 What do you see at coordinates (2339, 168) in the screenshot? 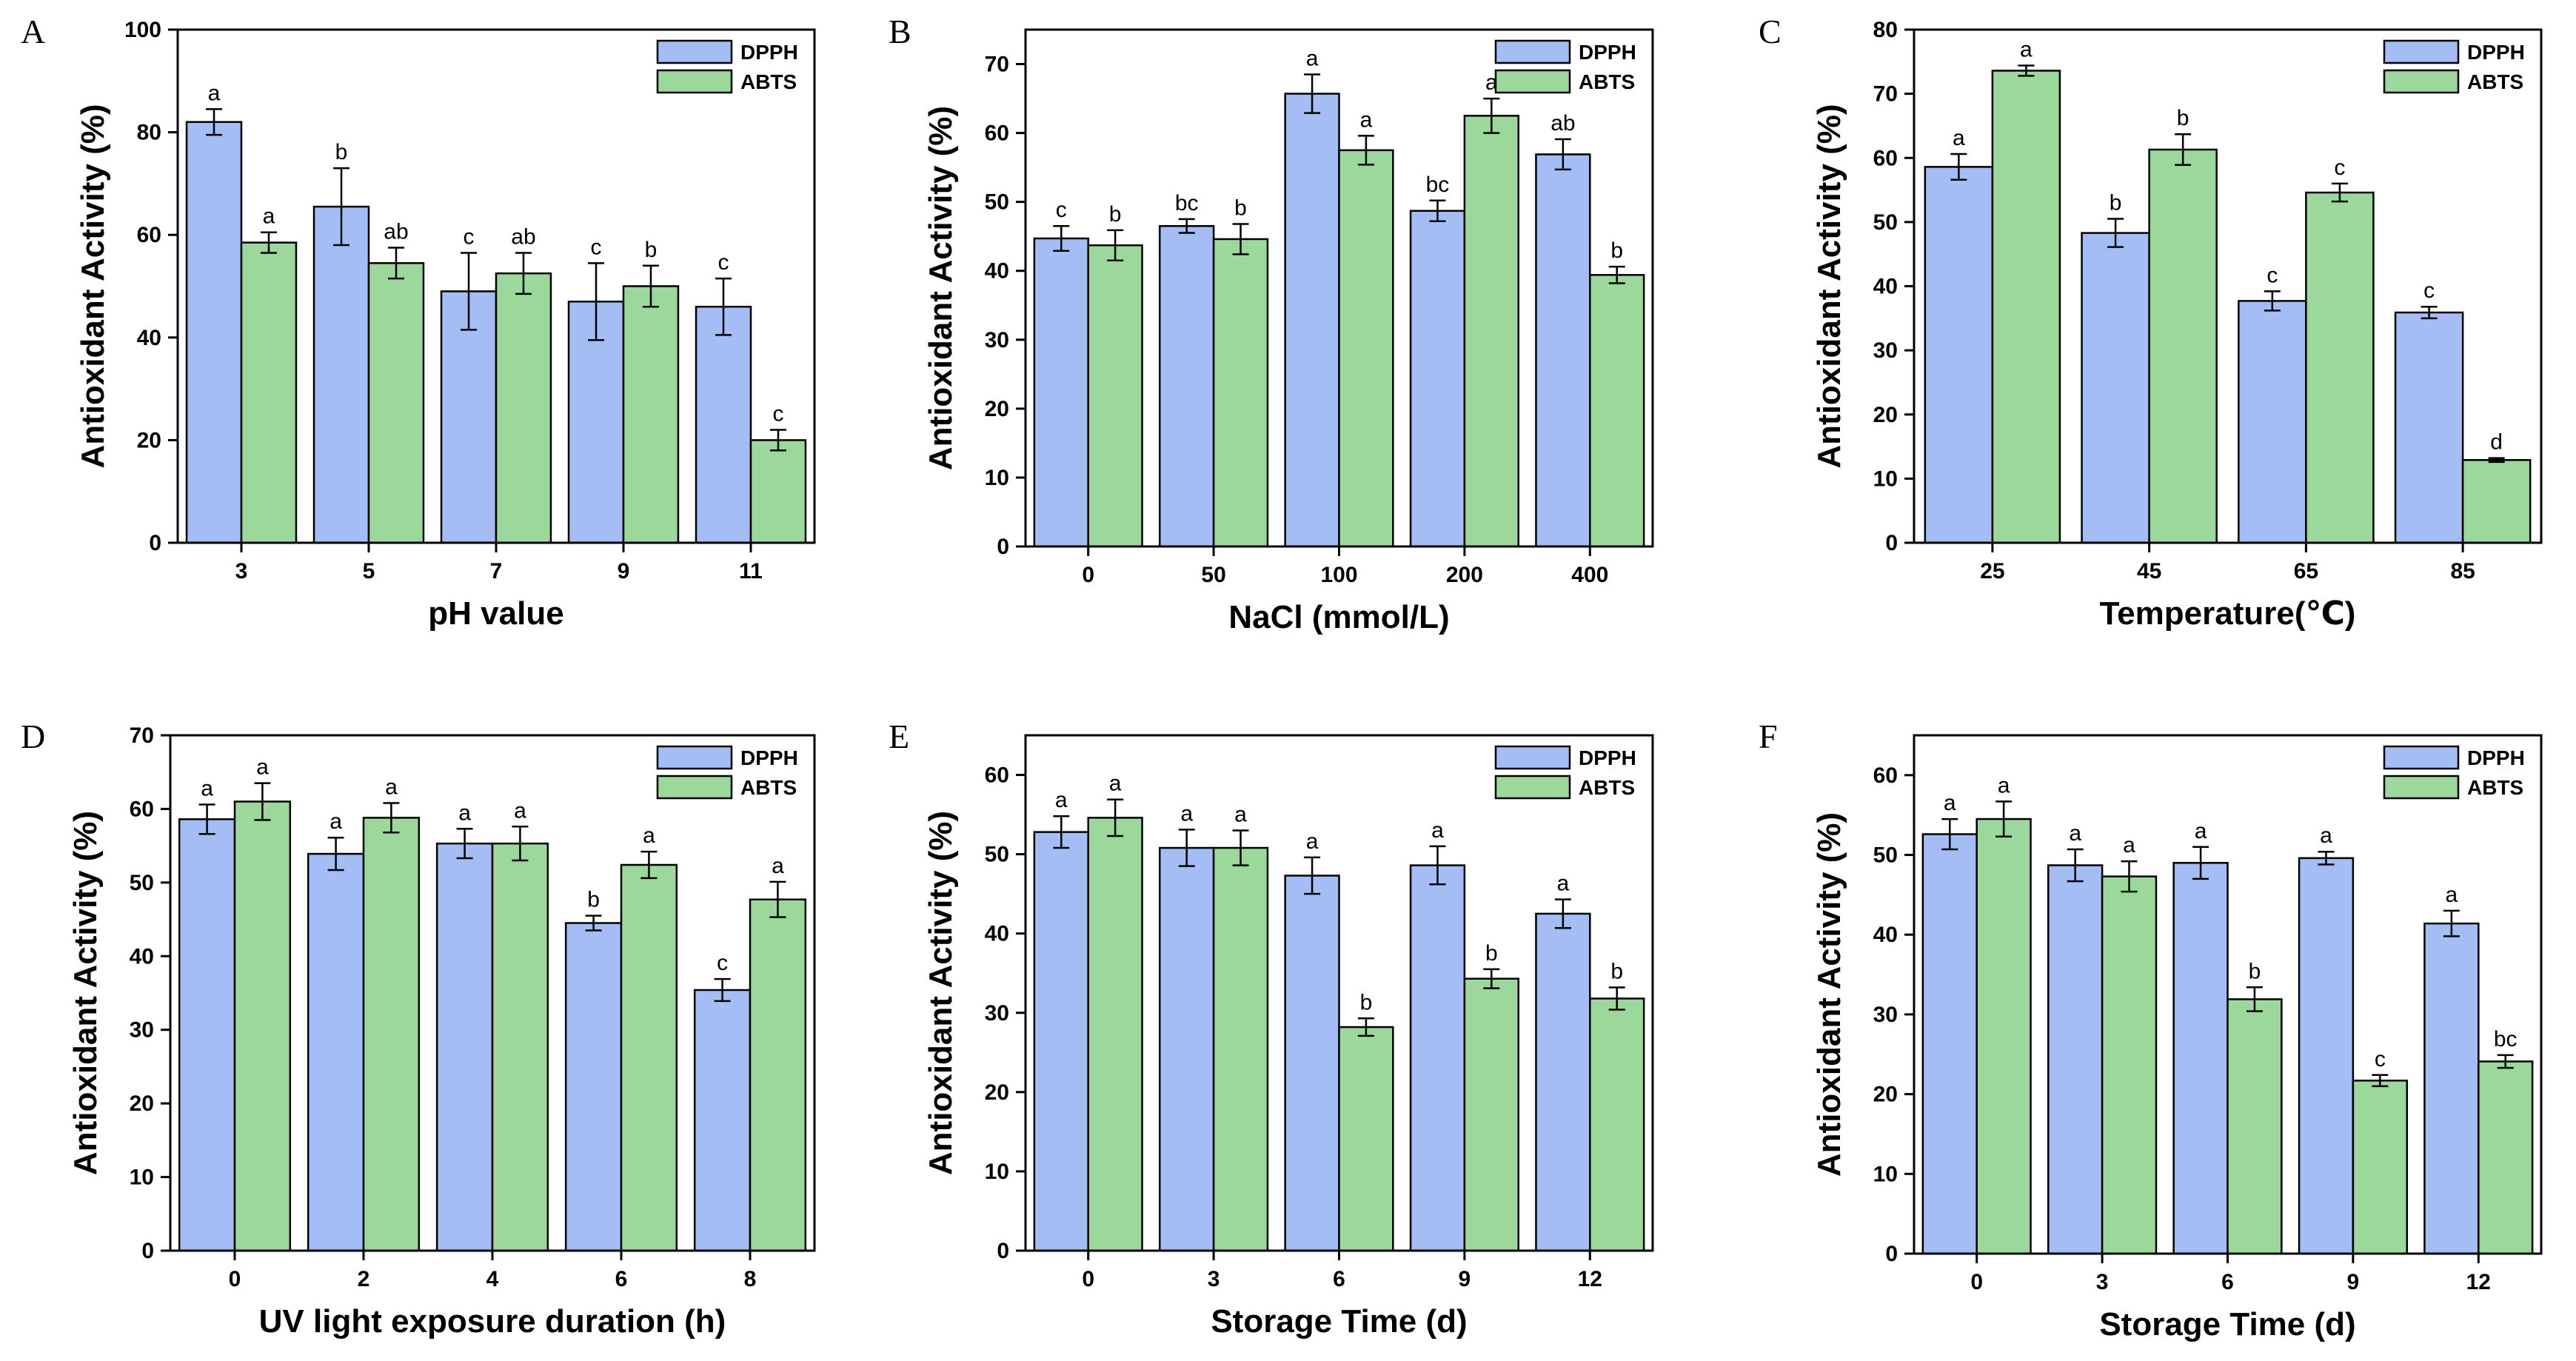
I see `sig-letter-abts-c-2: c` at bounding box center [2339, 168].